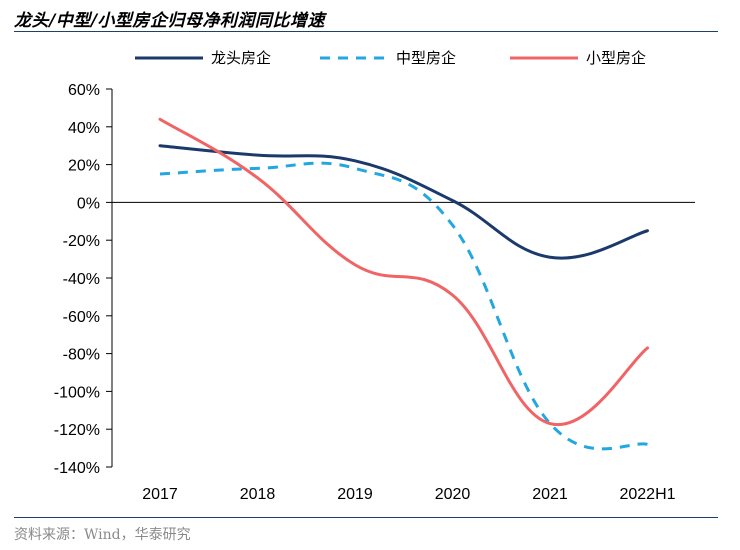 This screenshot has height=550, width=740. Describe the element at coordinates (77, 468) in the screenshot. I see `y-tick-label: -140%` at that location.